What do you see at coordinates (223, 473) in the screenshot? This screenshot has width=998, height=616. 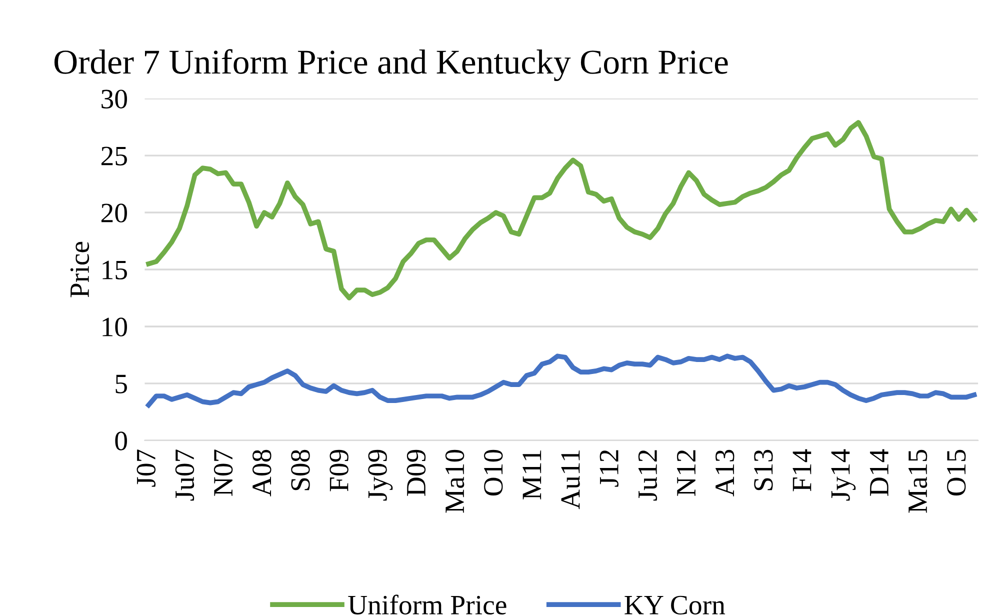 I see `x-tick-label: N07` at bounding box center [223, 473].